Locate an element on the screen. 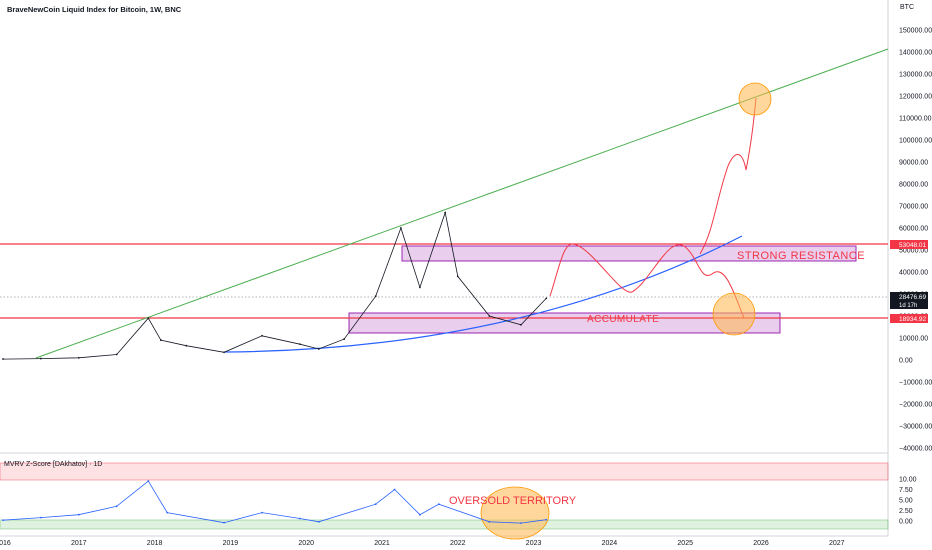  current-price-label-bg is located at coordinates (909, 300).